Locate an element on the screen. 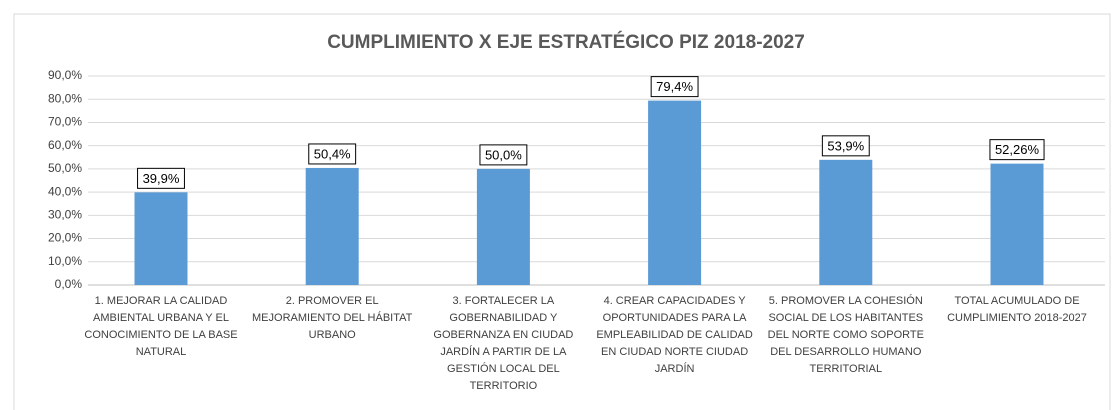 Image resolution: width=1112 pixels, height=410 pixels. y-tick-label: 50,0% is located at coordinates (65, 168).